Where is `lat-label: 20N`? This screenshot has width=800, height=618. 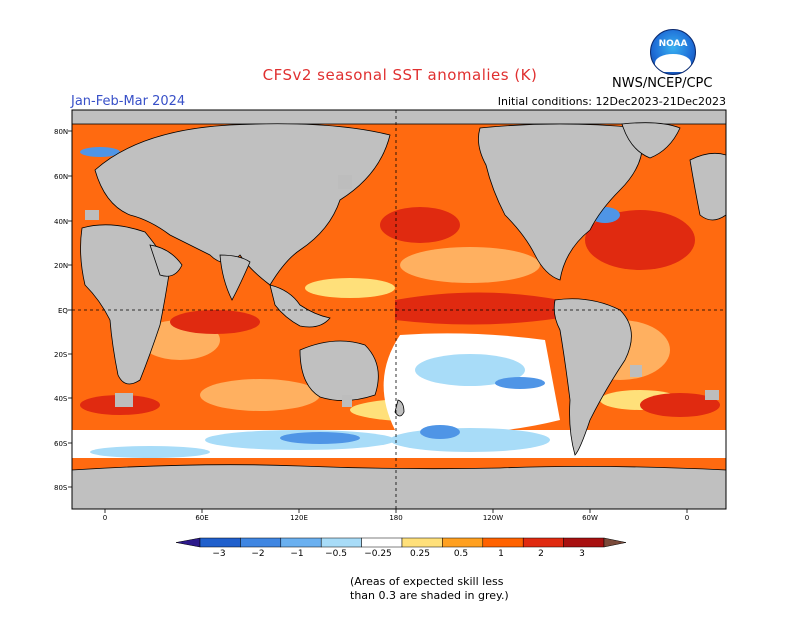 lat-label: 20N is located at coordinates (61, 266).